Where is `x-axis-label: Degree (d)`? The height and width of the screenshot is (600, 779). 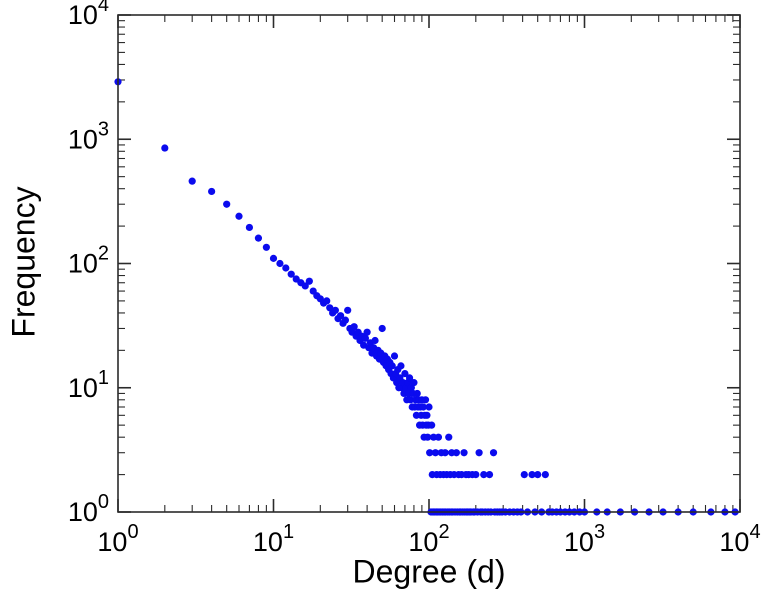
x-axis-label: Degree (d) is located at coordinates (429, 571).